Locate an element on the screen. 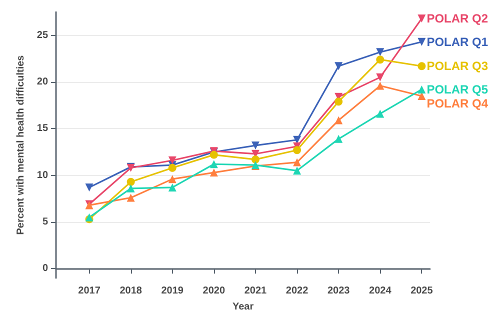 This screenshot has width=504, height=330. series-label: POLAR Q1 is located at coordinates (457, 41).